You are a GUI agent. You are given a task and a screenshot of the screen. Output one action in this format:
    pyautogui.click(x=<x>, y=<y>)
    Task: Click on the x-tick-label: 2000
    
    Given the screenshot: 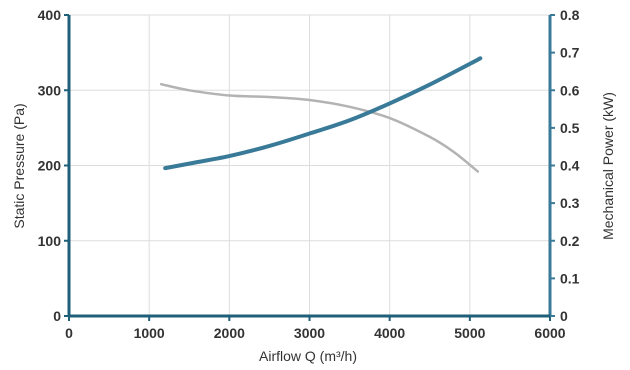 What is the action you would take?
    pyautogui.click(x=229, y=333)
    